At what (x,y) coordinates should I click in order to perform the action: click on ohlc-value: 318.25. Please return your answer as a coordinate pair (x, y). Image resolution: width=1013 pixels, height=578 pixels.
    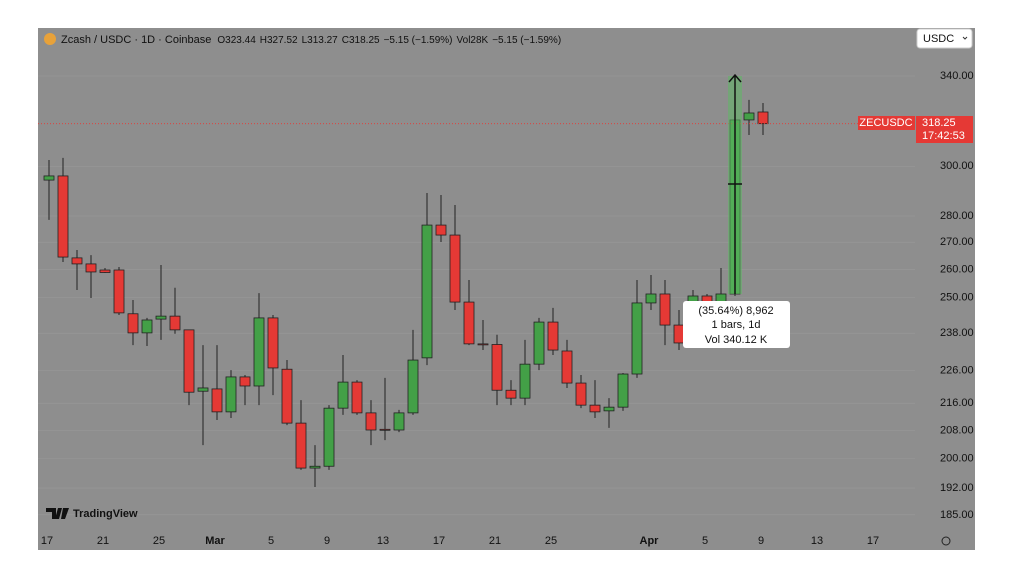
    Looking at the image, I should click on (364, 40).